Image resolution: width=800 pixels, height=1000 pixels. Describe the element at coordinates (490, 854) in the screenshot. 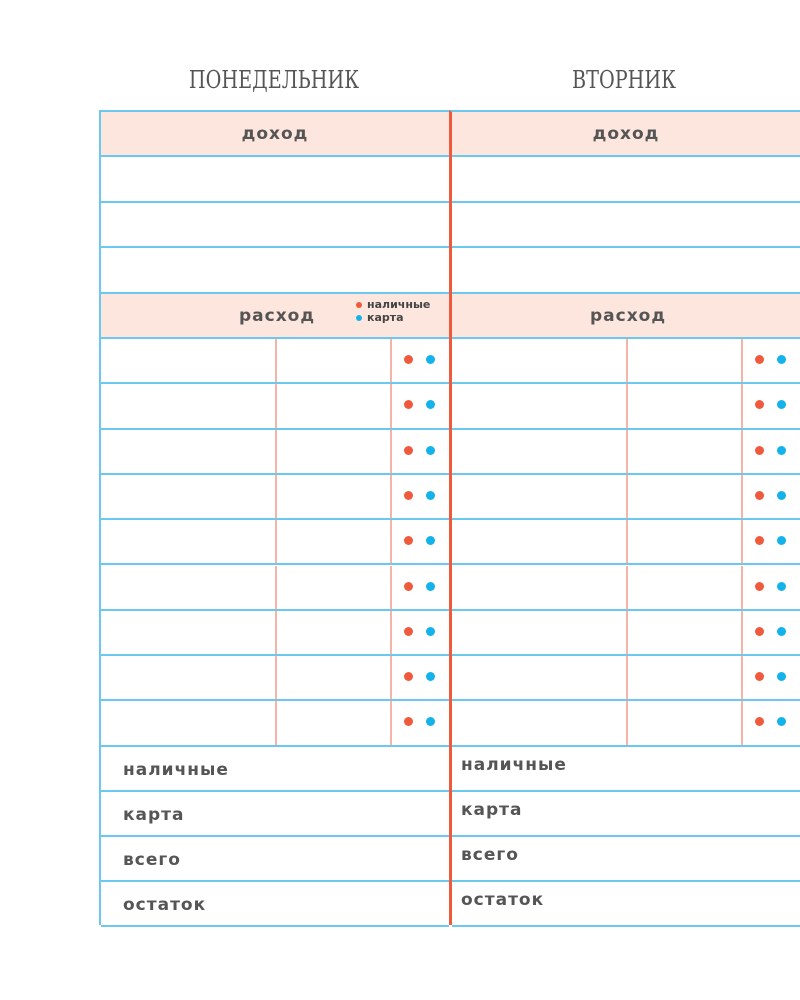

I see `summary-label: всего` at that location.